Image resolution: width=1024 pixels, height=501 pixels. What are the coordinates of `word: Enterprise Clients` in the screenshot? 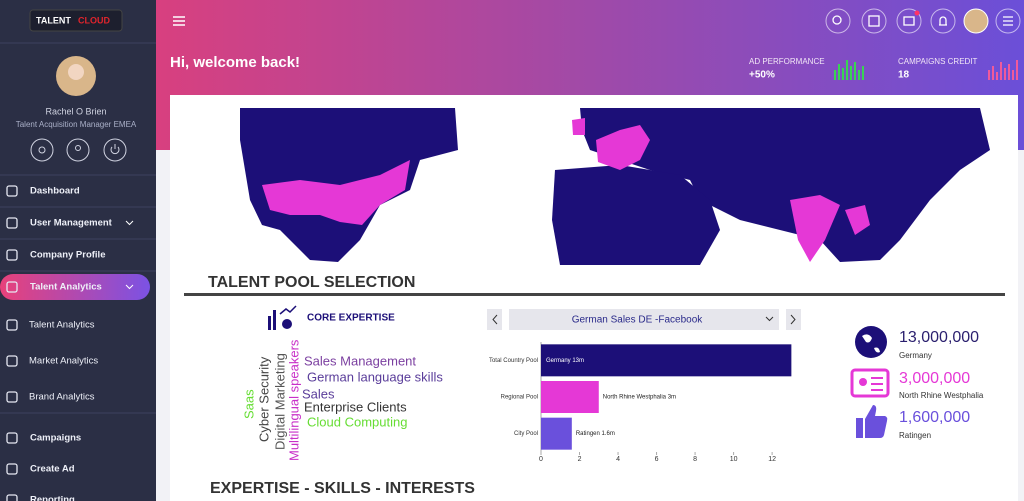 It's located at (355, 406).